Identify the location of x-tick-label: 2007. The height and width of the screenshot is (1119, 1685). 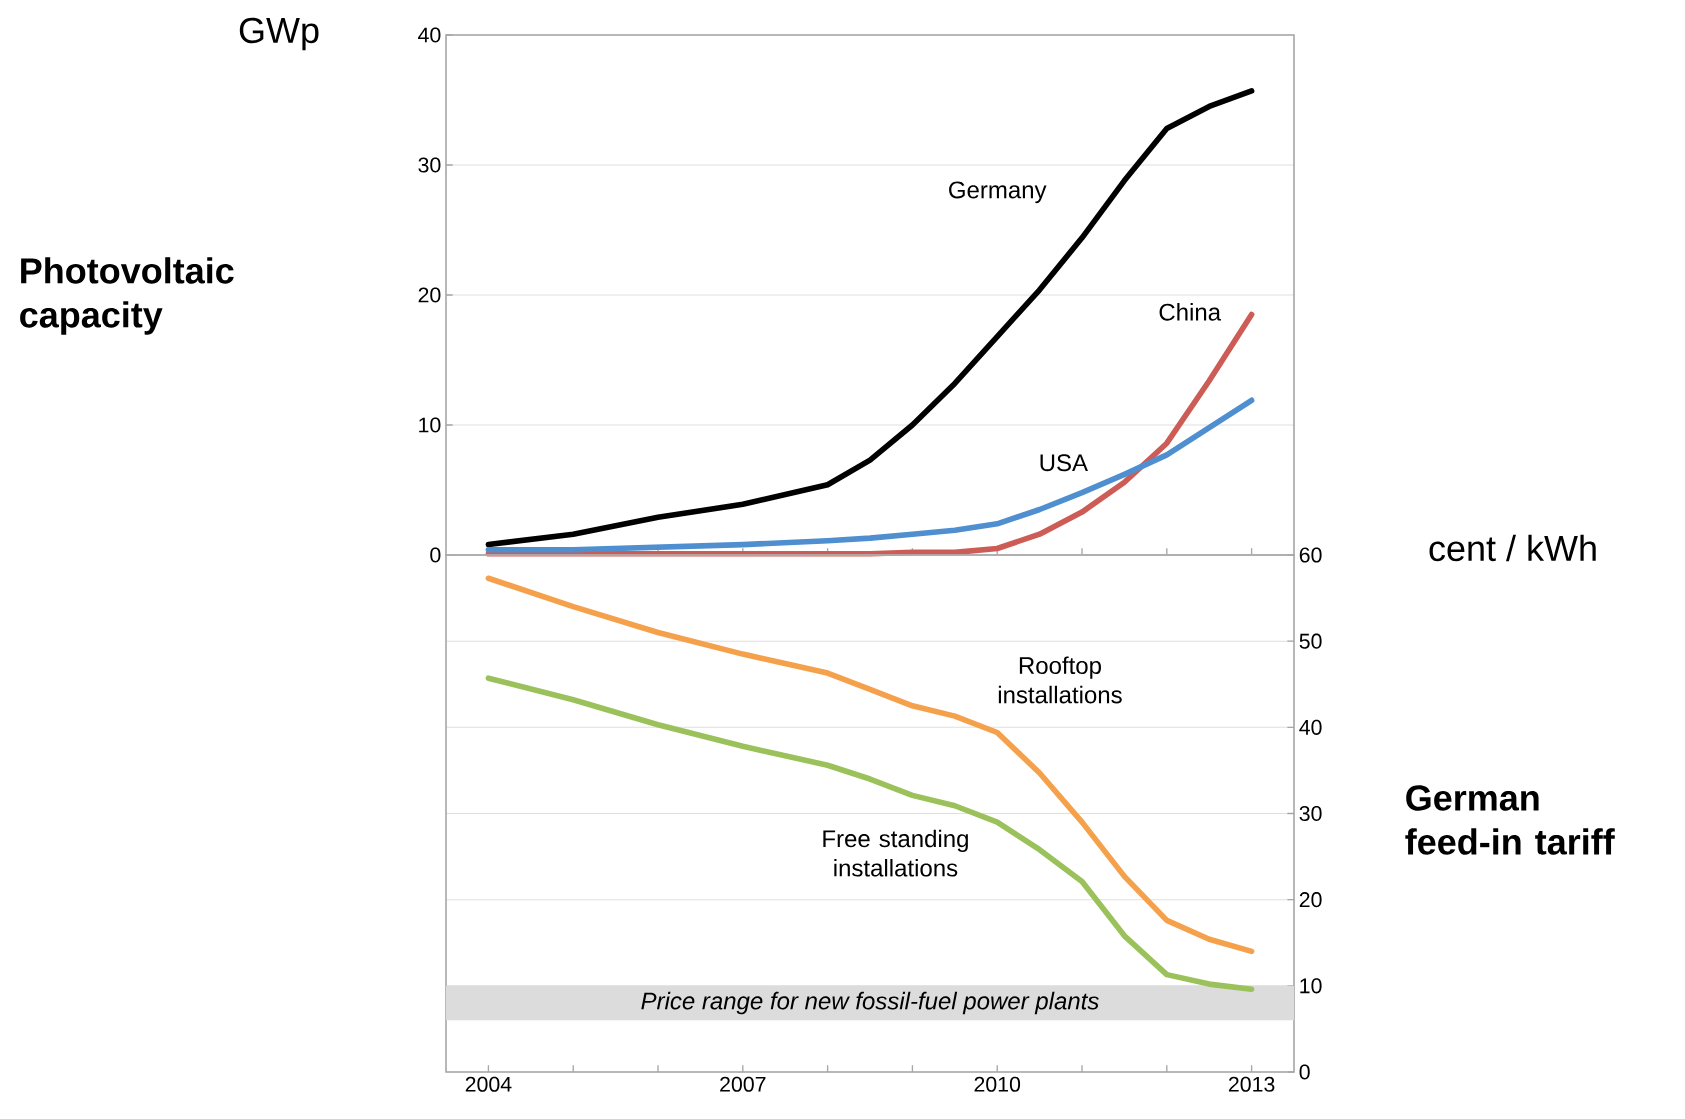
(743, 1084).